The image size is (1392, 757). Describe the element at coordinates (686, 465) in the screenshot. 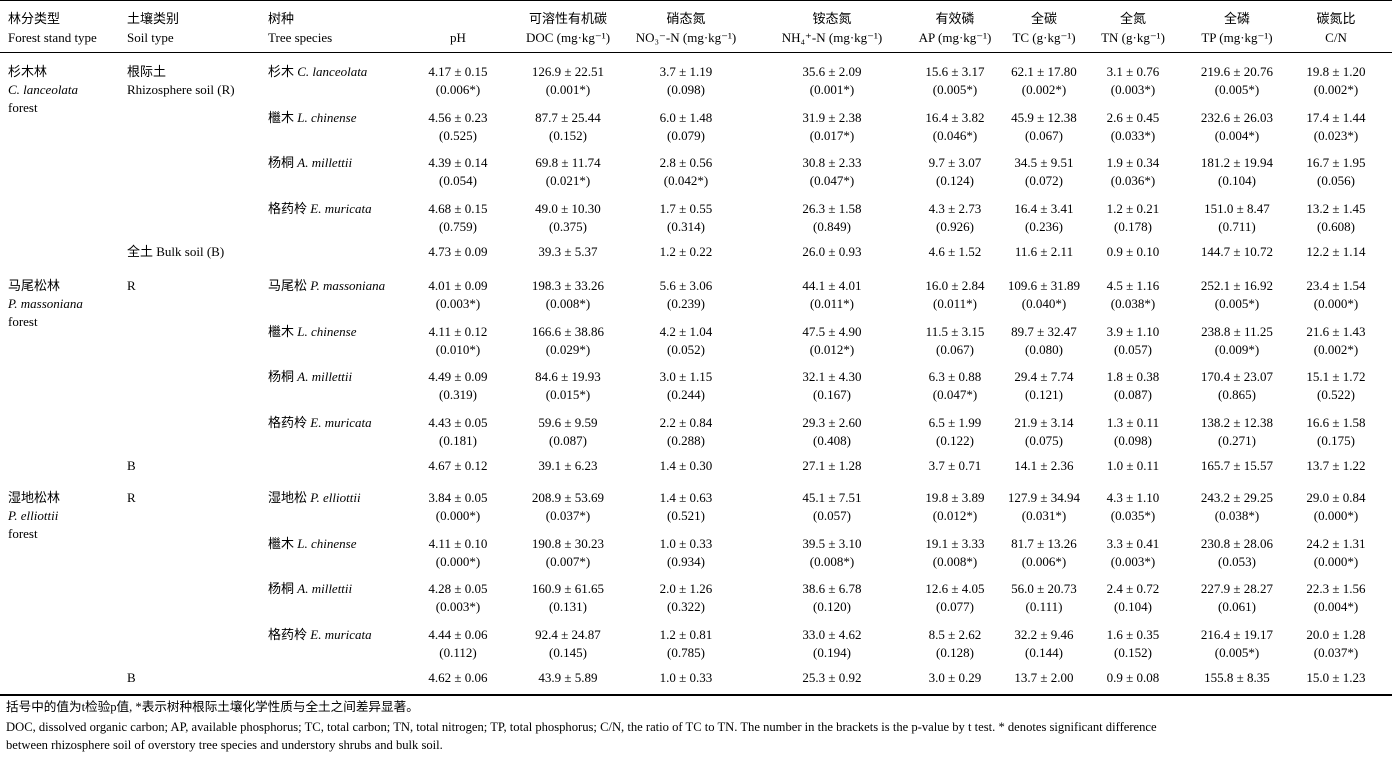

I see `bulk-value-cell: 1.4 ± 0.30` at that location.